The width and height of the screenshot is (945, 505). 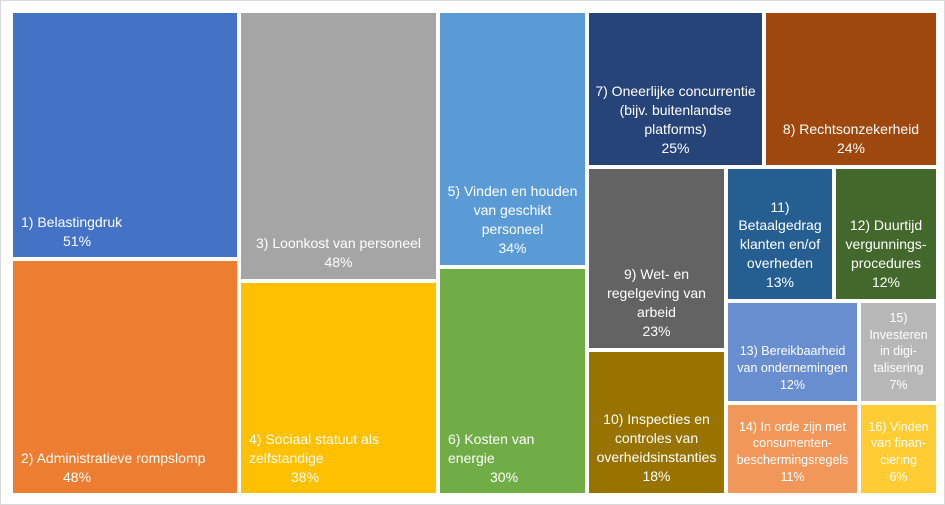 What do you see at coordinates (77, 241) in the screenshot?
I see `tile-value: 51%` at bounding box center [77, 241].